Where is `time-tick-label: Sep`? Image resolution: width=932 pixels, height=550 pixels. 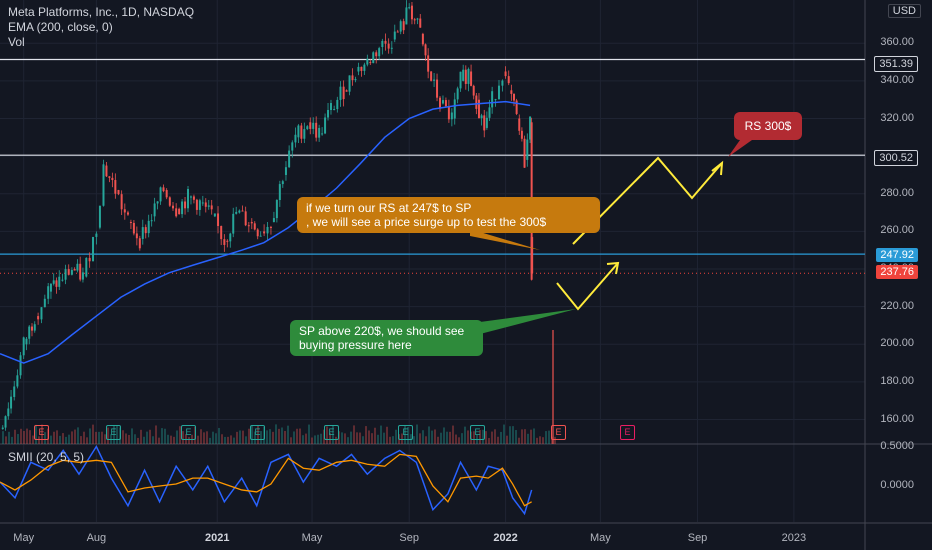 time-tick-label: Sep is located at coordinates (409, 538).